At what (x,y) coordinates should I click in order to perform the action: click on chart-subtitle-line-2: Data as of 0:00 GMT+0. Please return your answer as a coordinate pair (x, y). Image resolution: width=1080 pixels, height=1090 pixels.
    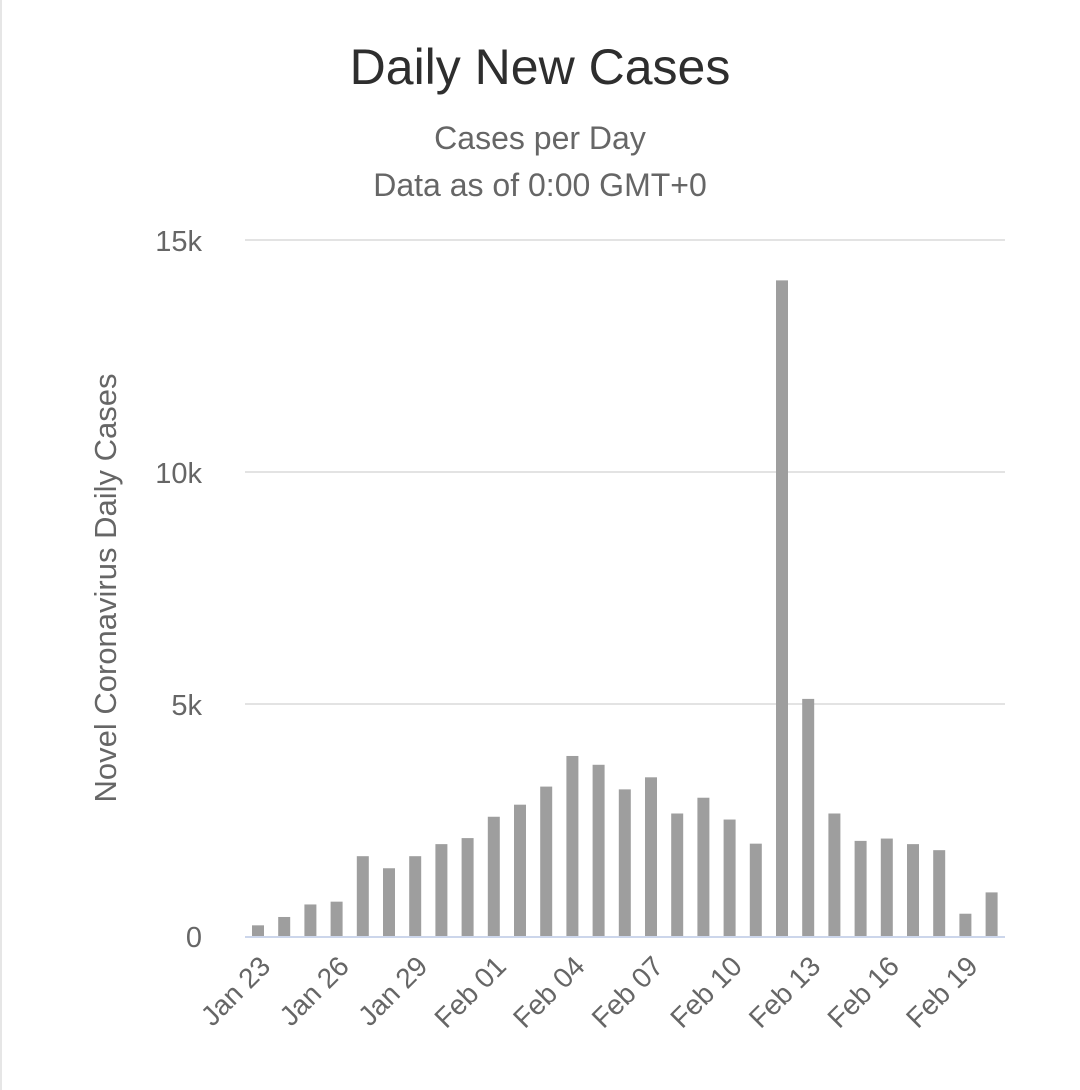
    Looking at the image, I should click on (540, 185).